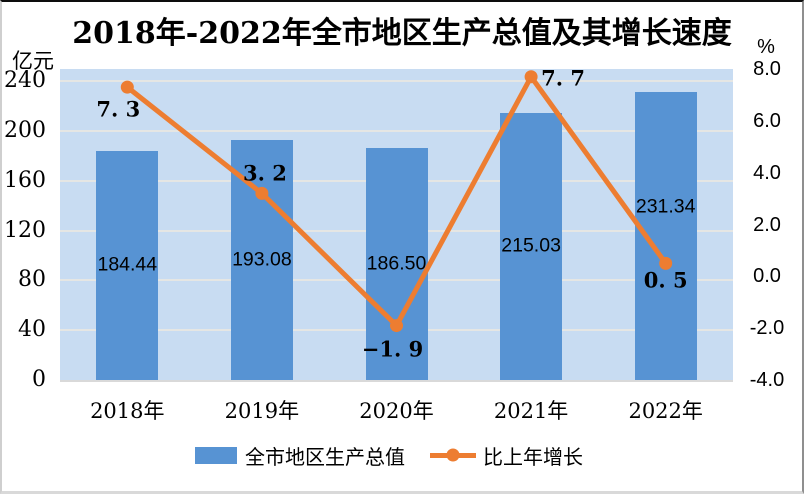 The height and width of the screenshot is (494, 804). Describe the element at coordinates (767, 120) in the screenshot. I see `y-tick-right: 6.0` at that location.